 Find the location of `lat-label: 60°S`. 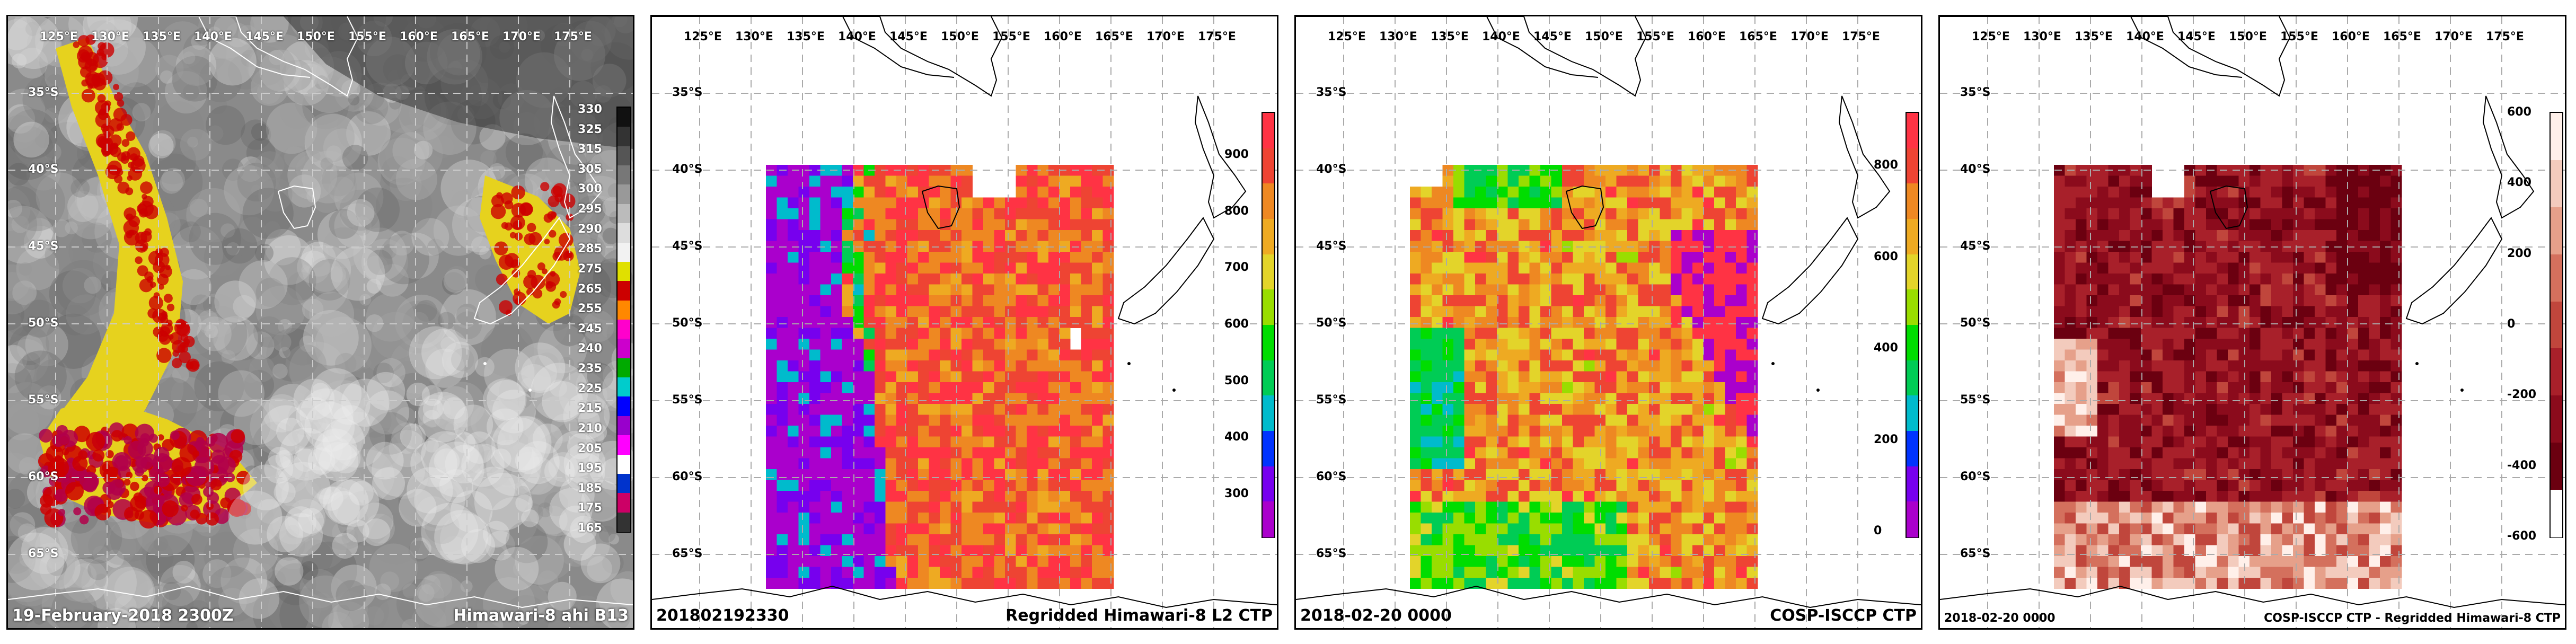

lat-label: 60°S is located at coordinates (1331, 476).